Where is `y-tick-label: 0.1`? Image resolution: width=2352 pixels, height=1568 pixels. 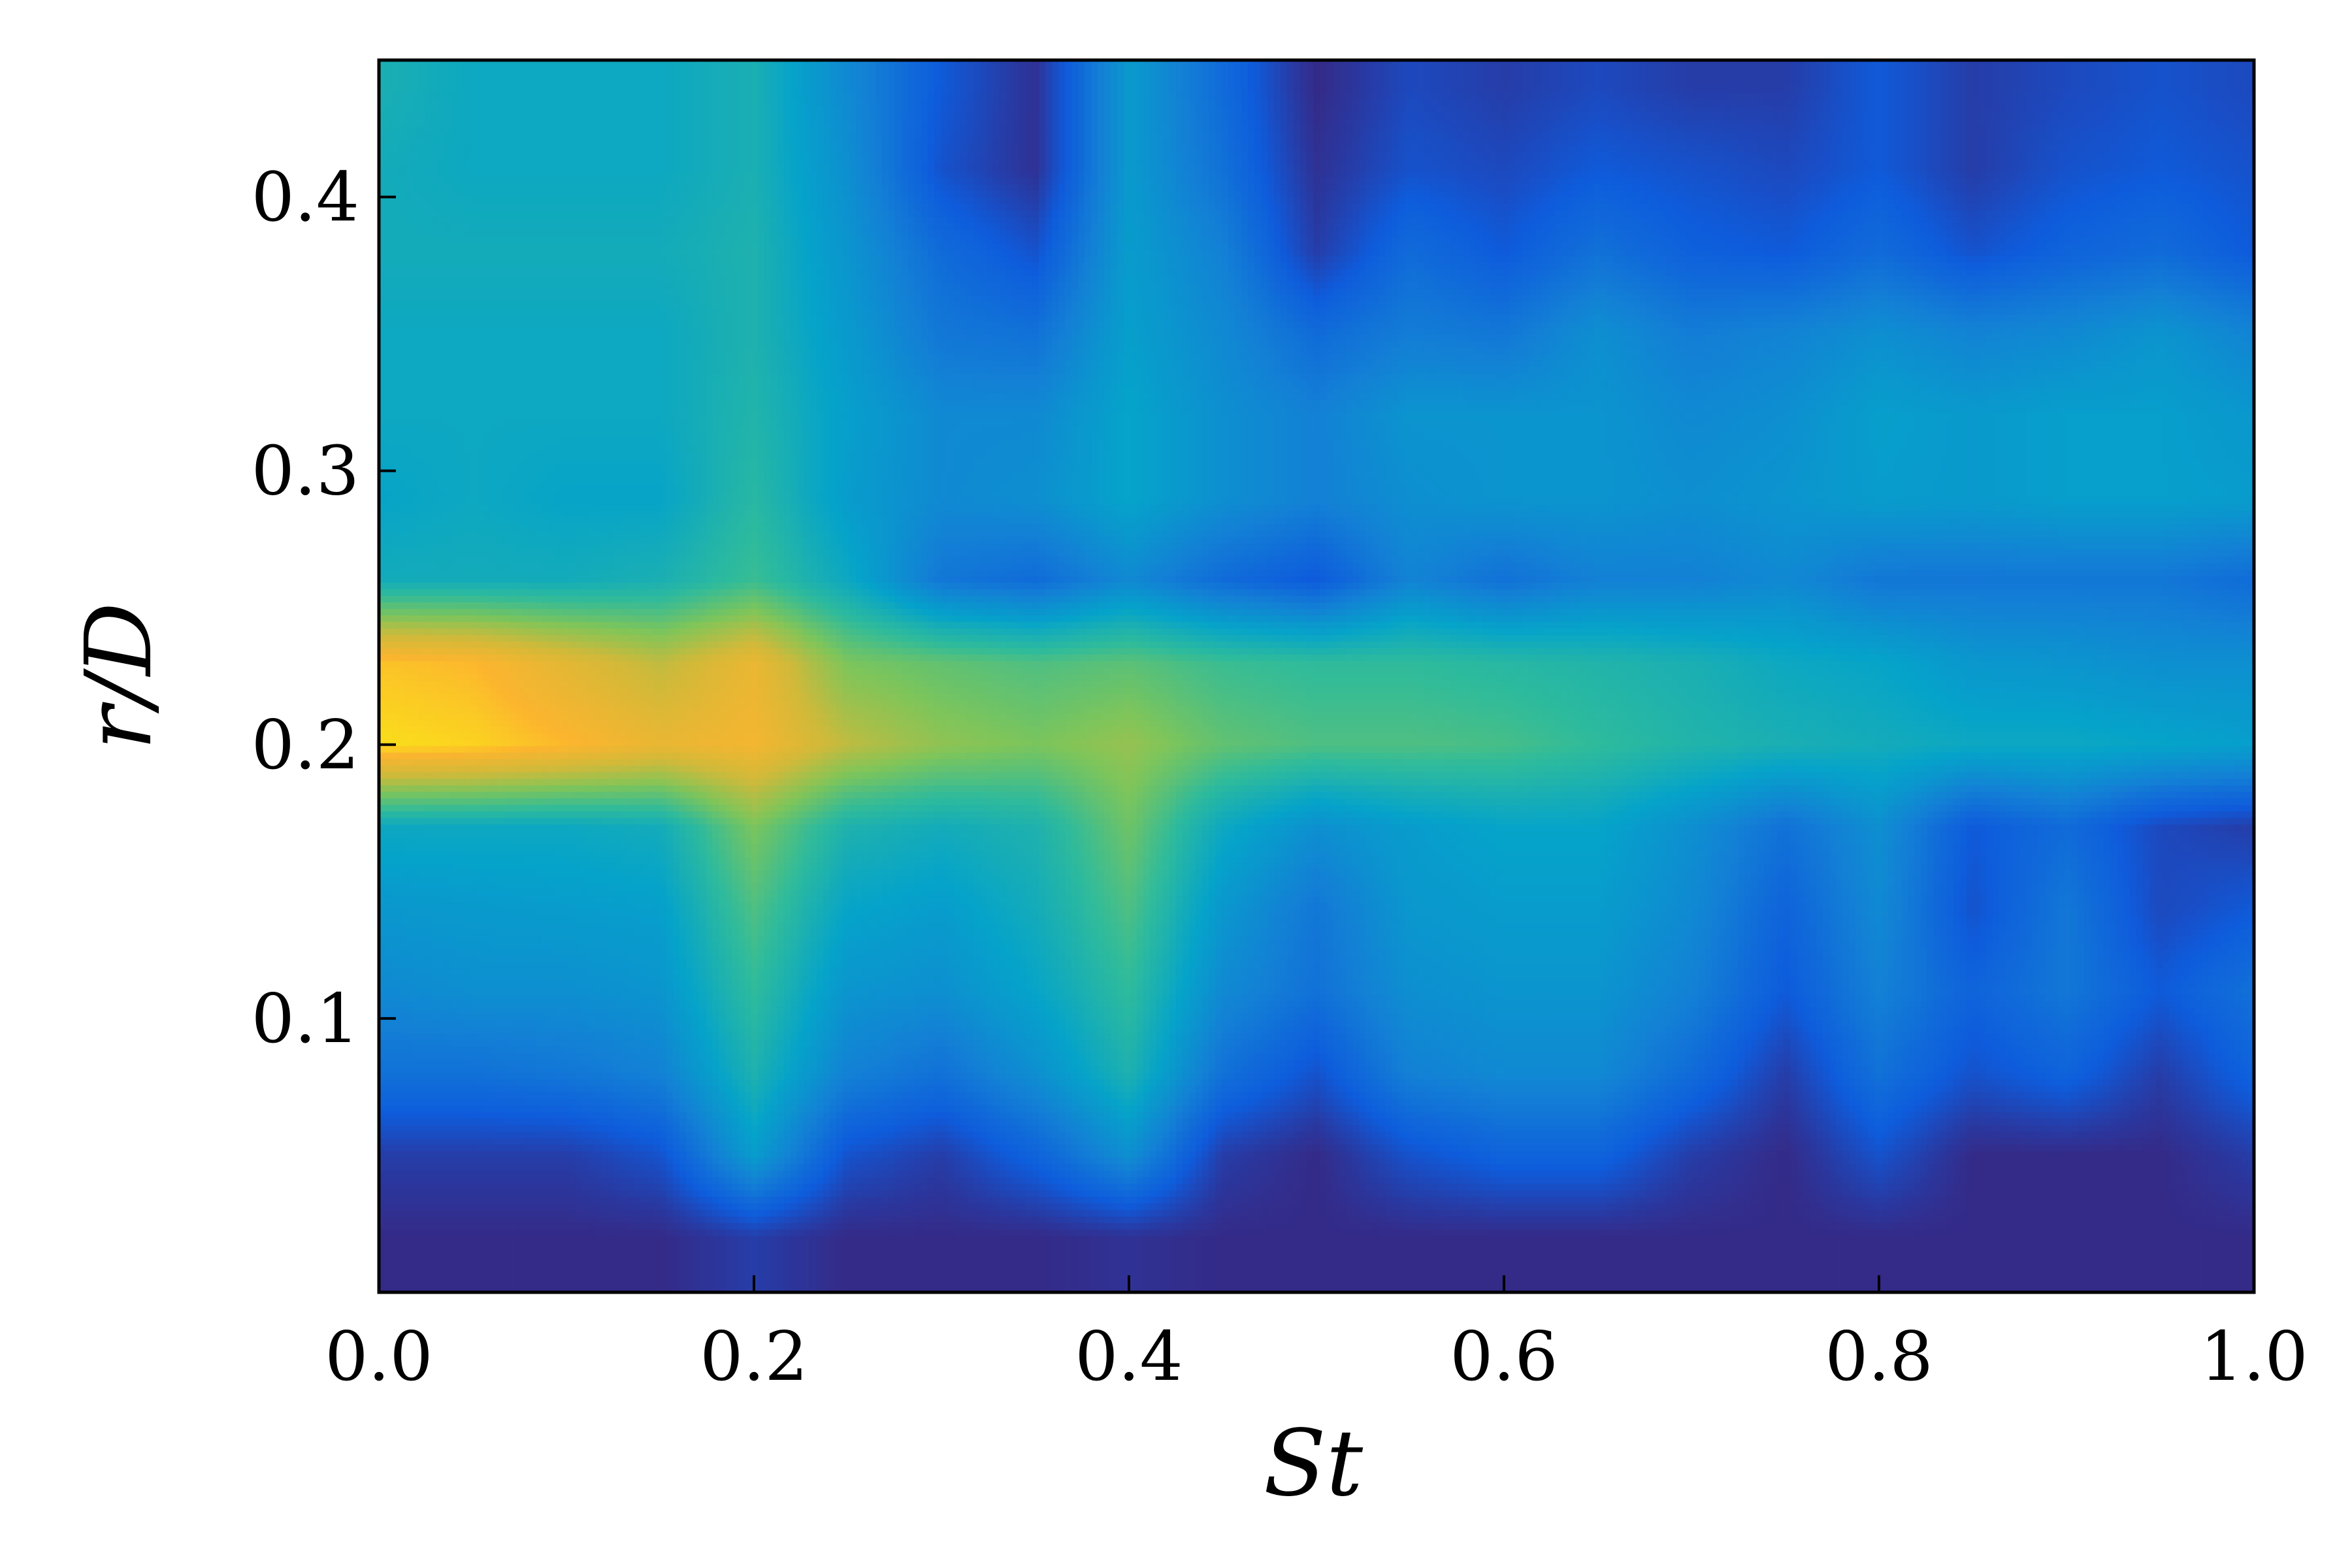
y-tick-label: 0.1 is located at coordinates (305, 1018).